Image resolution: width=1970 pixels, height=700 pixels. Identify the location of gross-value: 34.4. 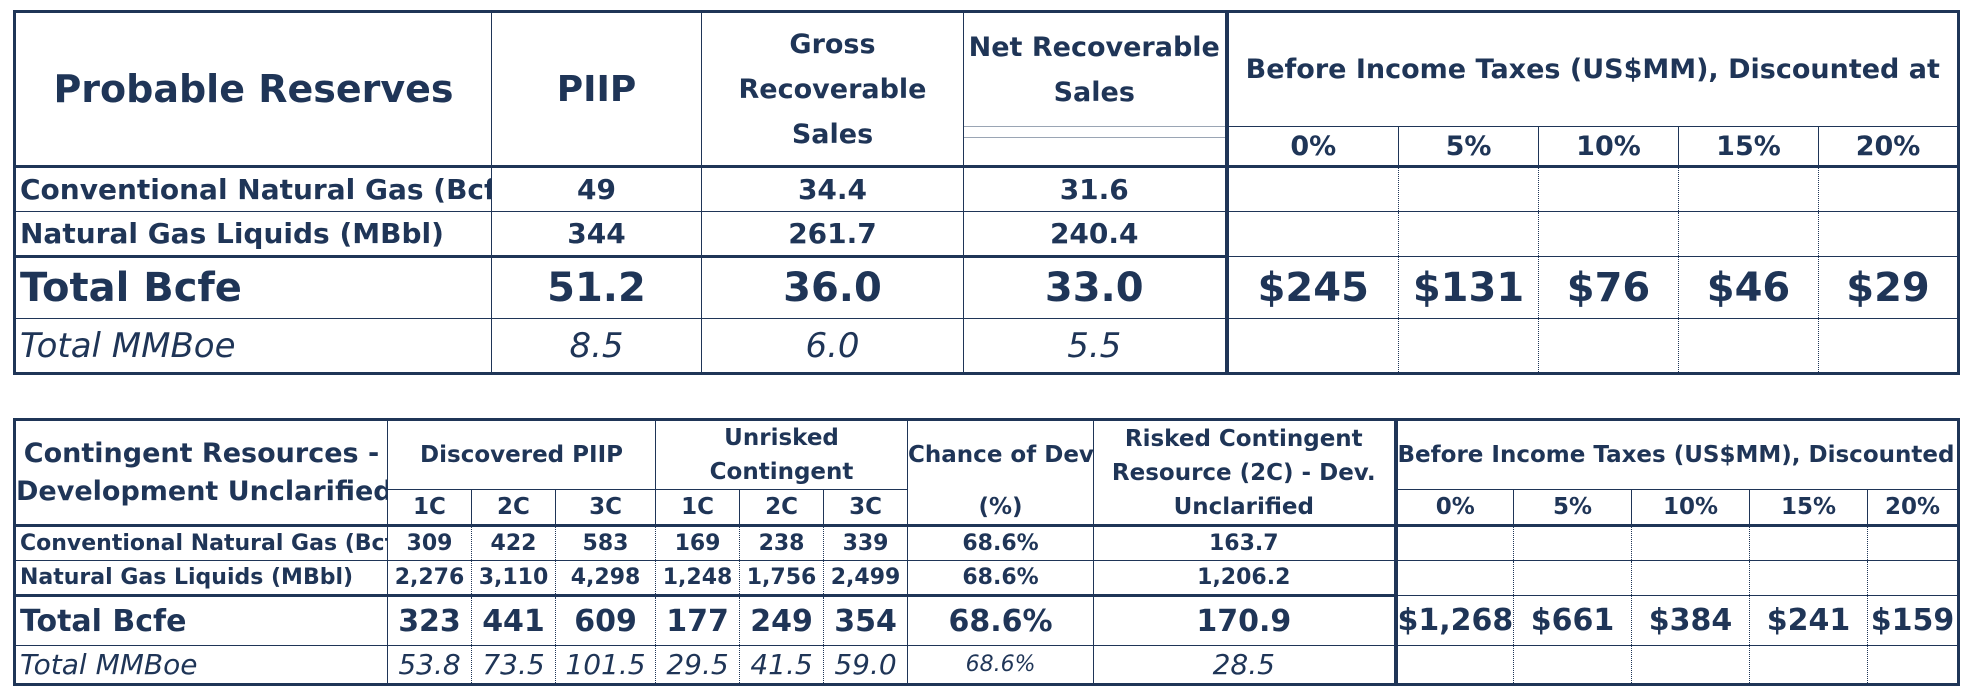
(832, 188).